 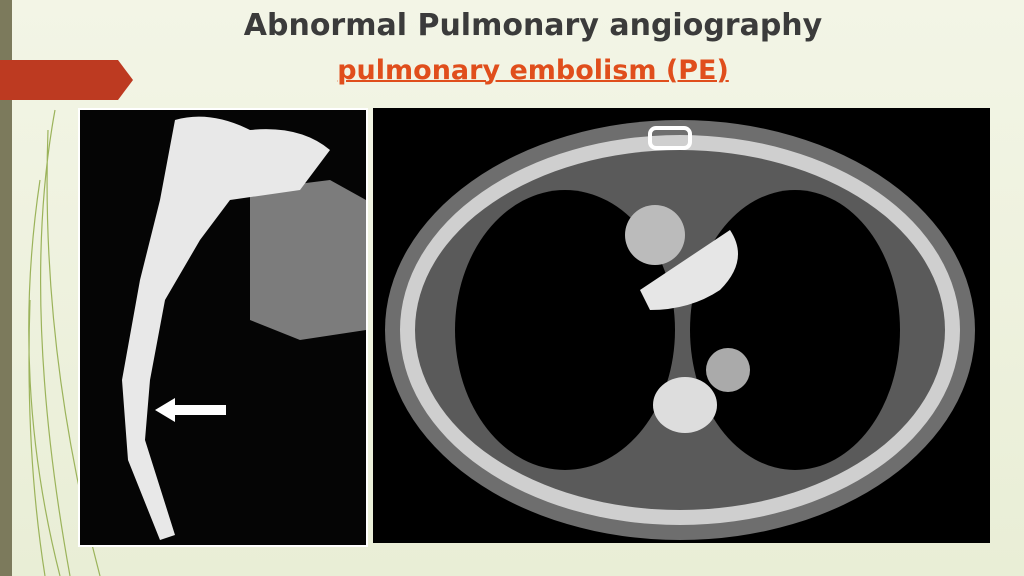 What do you see at coordinates (64, 342) in the screenshot?
I see `wisps` at bounding box center [64, 342].